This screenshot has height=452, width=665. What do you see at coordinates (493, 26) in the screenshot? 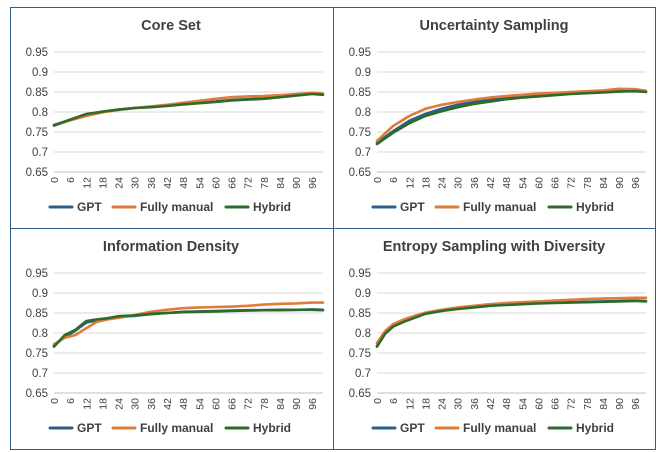
I see `chart-title: Uncertainty Sampling` at bounding box center [493, 26].